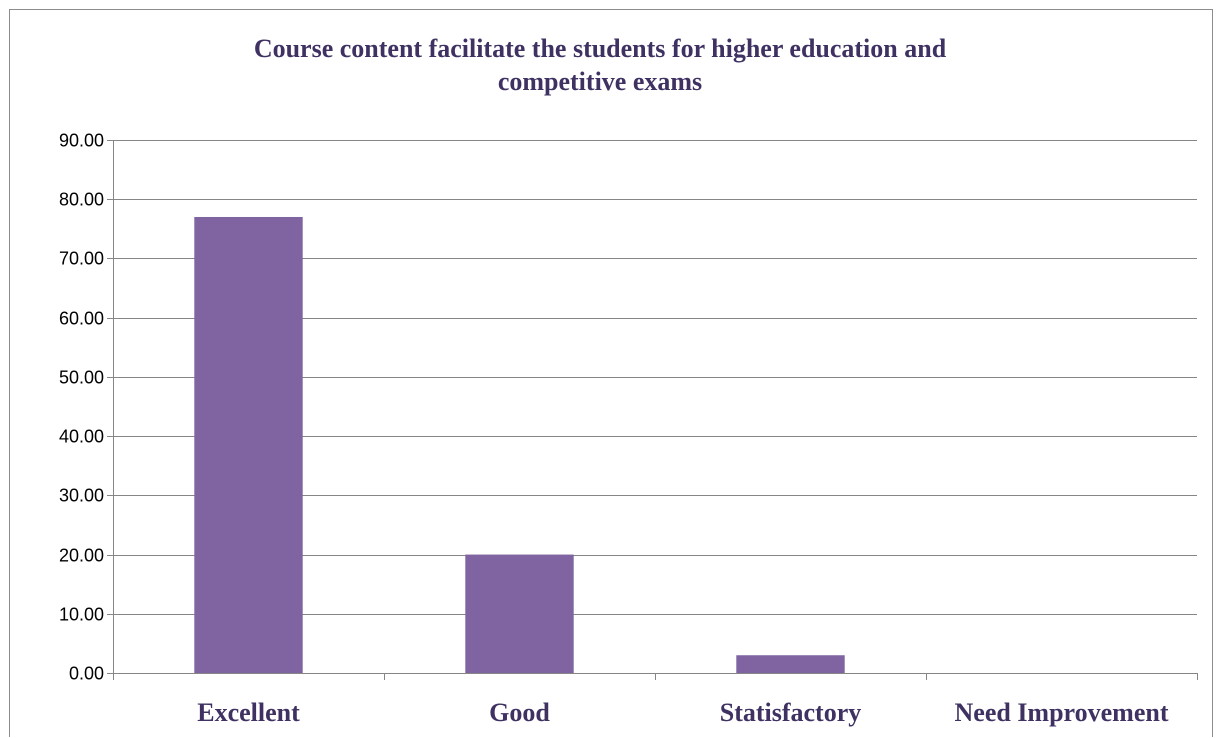  Describe the element at coordinates (519, 712) in the screenshot. I see `x-tick-label: Good` at that location.